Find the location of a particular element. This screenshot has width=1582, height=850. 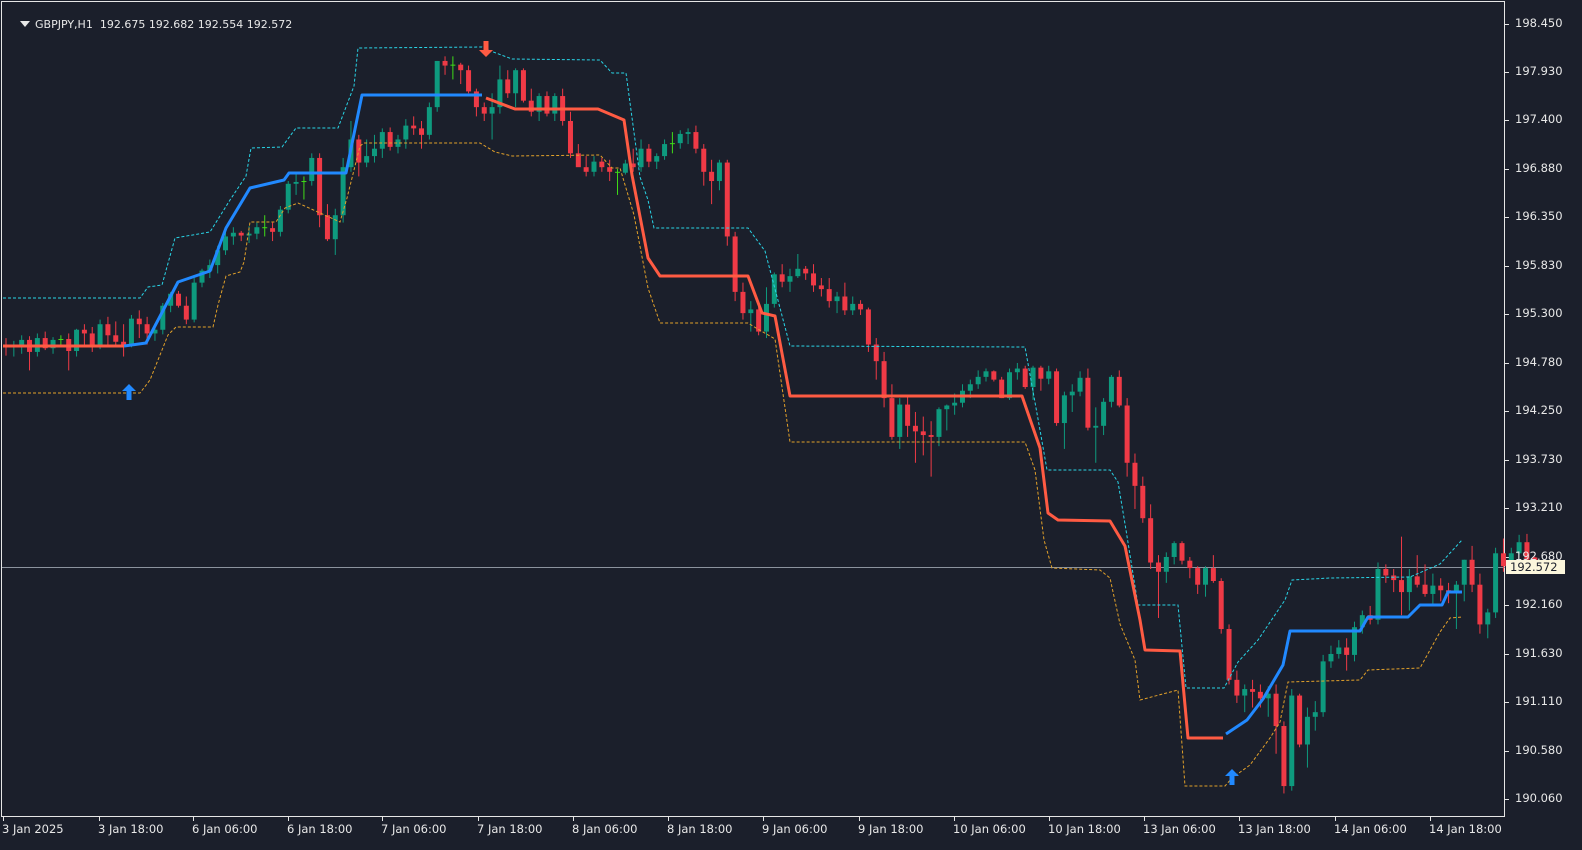

time-tick-label: 6 Jan 18:00 is located at coordinates (320, 829).